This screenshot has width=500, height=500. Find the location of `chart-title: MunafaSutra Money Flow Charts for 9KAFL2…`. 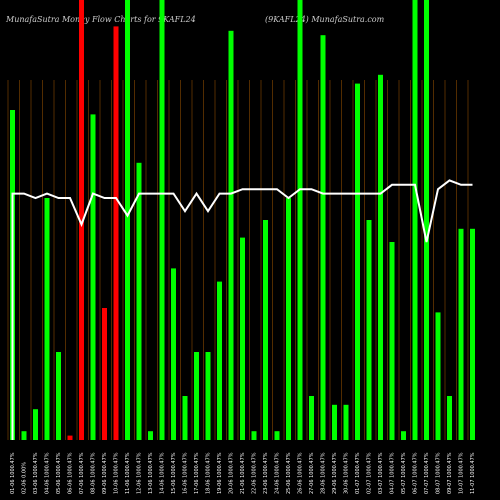

chart-title: MunafaSutra Money Flow Charts for 9KAFL2… is located at coordinates (101, 19).